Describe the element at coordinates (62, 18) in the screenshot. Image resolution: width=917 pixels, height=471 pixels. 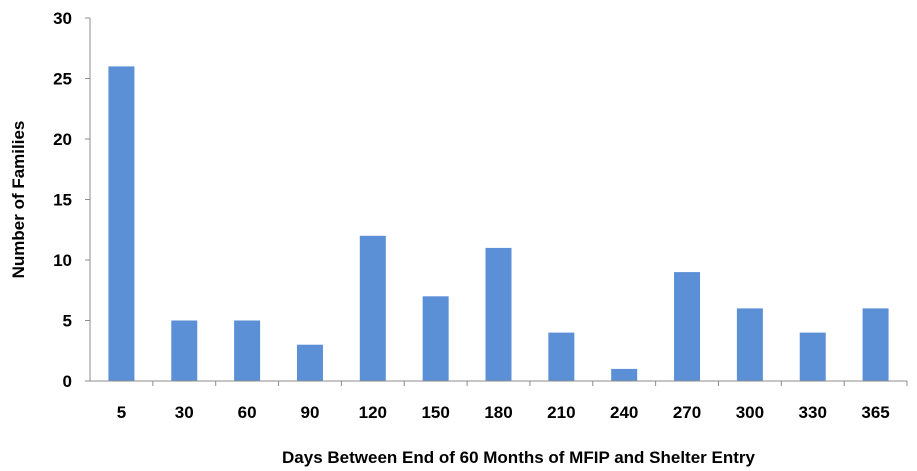
I see `y-tick-label: 30` at that location.